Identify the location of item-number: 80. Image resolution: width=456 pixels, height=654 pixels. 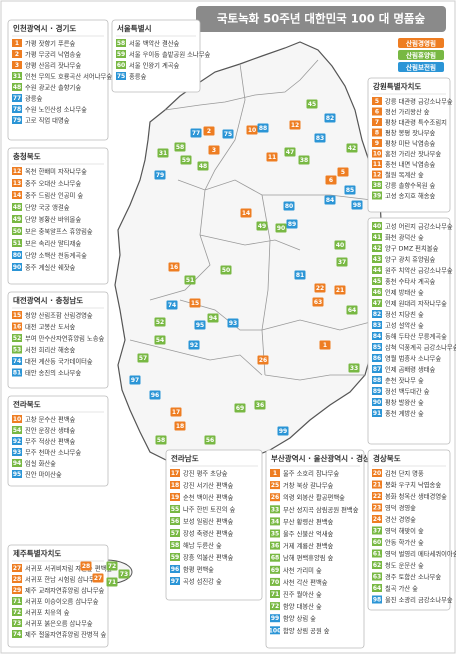
(17, 255).